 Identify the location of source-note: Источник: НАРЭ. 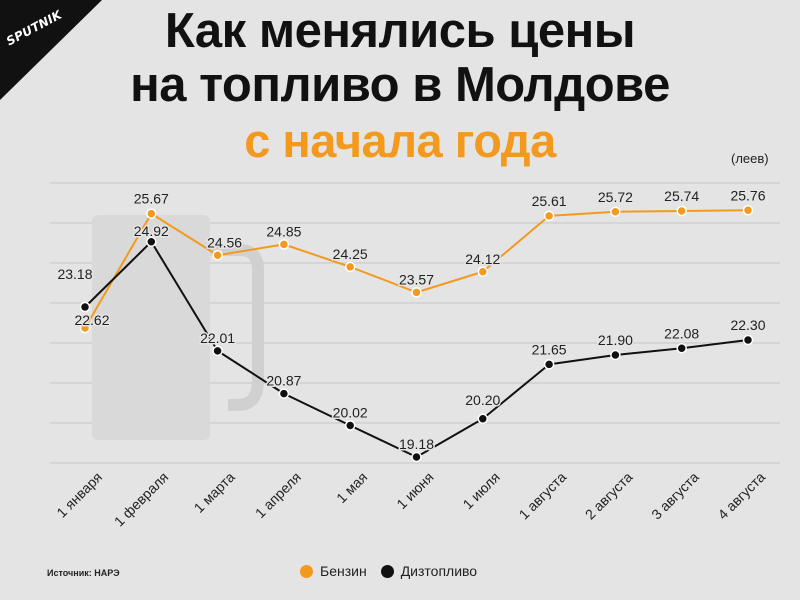
(83, 573).